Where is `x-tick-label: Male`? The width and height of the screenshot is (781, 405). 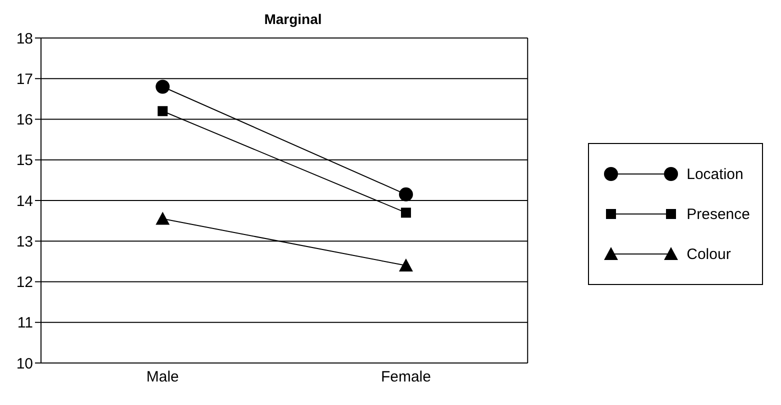
x-tick-label: Male is located at coordinates (162, 377).